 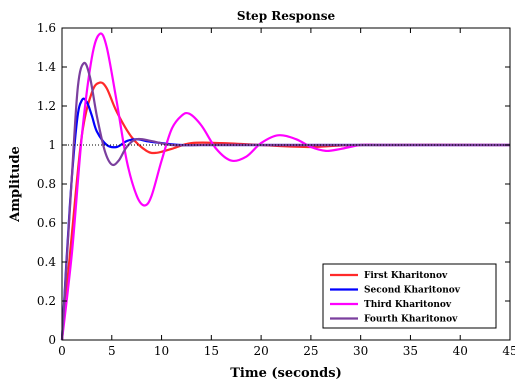 What do you see at coordinates (360, 351) in the screenshot?
I see `x-tick-label: 30` at bounding box center [360, 351].